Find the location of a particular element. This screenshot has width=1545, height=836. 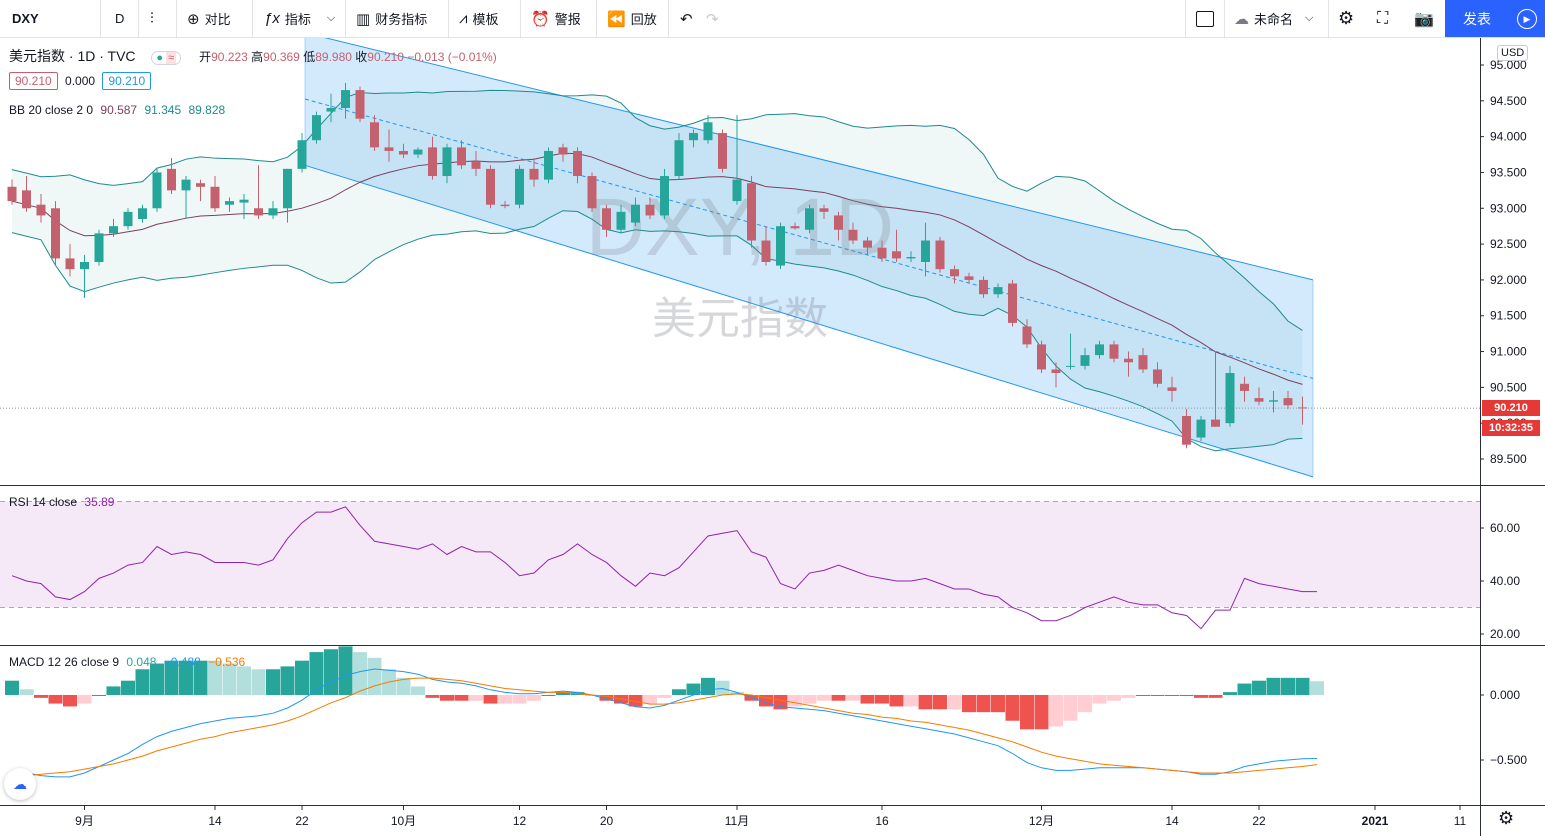

fx-icon: ƒx is located at coordinates (272, 18).